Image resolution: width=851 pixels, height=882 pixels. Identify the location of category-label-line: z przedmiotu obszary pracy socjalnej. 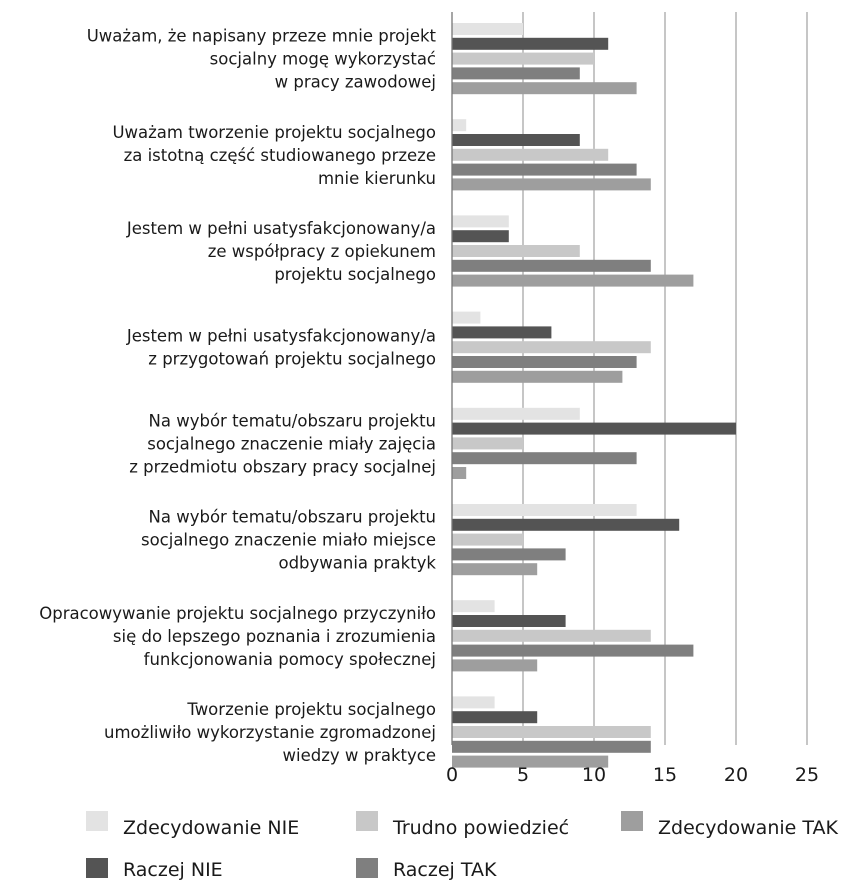
(282, 466).